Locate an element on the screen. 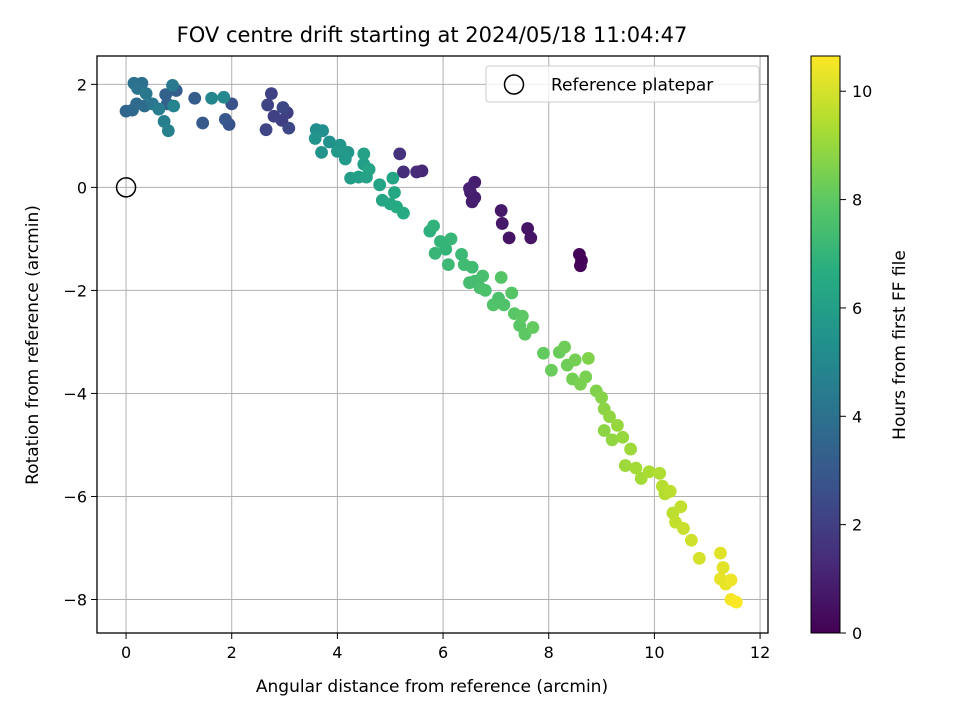 The image size is (960, 720). colorbar-gradient is located at coordinates (825, 344).